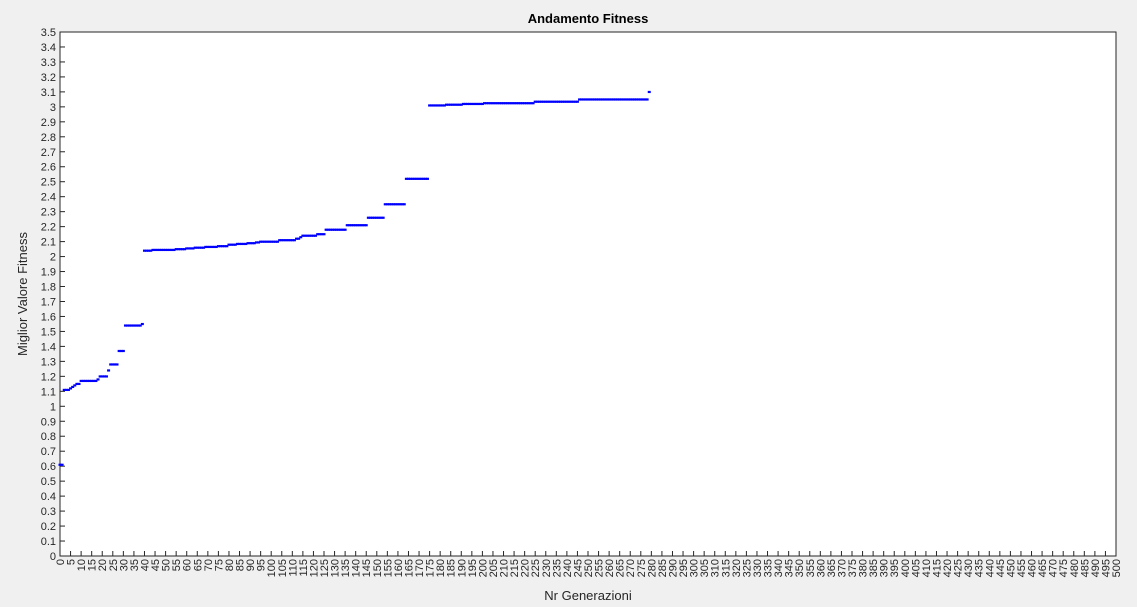 The height and width of the screenshot is (607, 1137). I want to click on y-tick-label: 2.8, so click(48, 138).